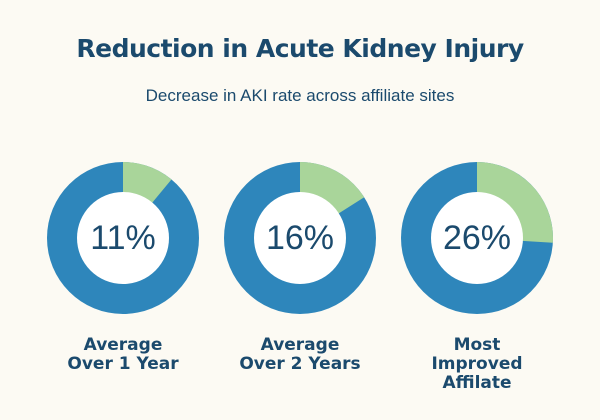 Image resolution: width=600 pixels, height=420 pixels. I want to click on donut-chart-1: 11% Average Over 1 Year, so click(123, 267).